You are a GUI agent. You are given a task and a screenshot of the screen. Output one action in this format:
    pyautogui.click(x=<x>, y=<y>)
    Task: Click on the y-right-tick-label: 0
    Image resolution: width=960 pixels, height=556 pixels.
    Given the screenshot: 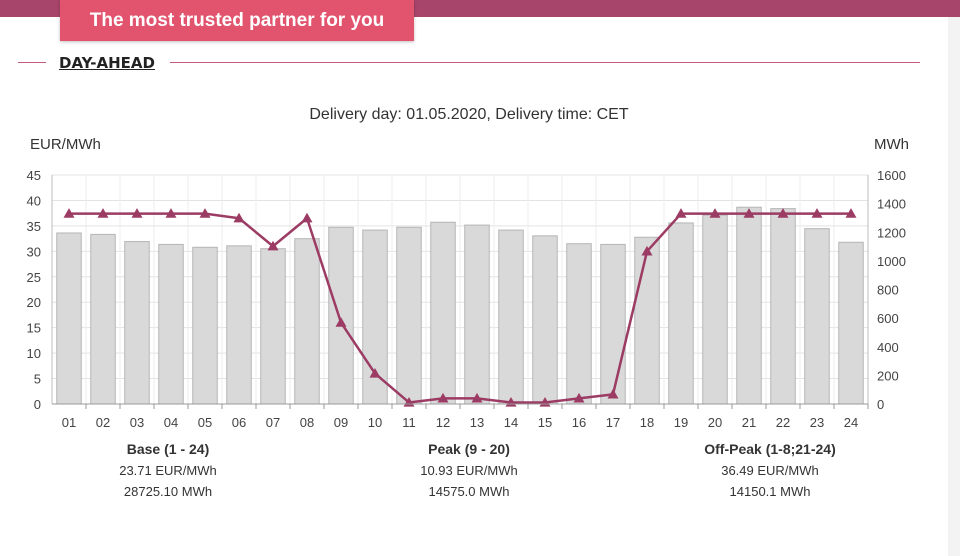 What is the action you would take?
    pyautogui.click(x=880, y=404)
    